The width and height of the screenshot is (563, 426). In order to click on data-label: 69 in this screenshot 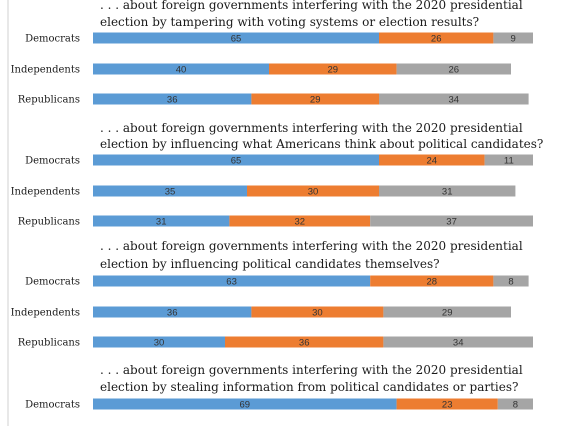, I will do `click(245, 405)`.